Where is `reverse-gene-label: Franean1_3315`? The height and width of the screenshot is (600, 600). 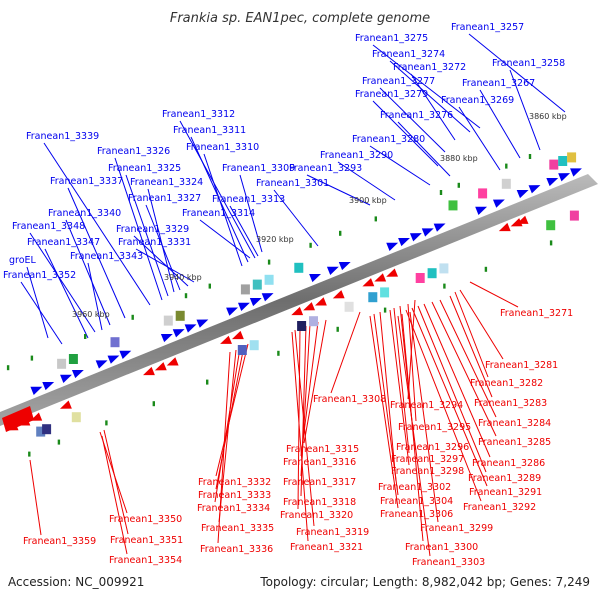
reverse-gene-label: Franean1_3315 is located at coordinates (322, 449).